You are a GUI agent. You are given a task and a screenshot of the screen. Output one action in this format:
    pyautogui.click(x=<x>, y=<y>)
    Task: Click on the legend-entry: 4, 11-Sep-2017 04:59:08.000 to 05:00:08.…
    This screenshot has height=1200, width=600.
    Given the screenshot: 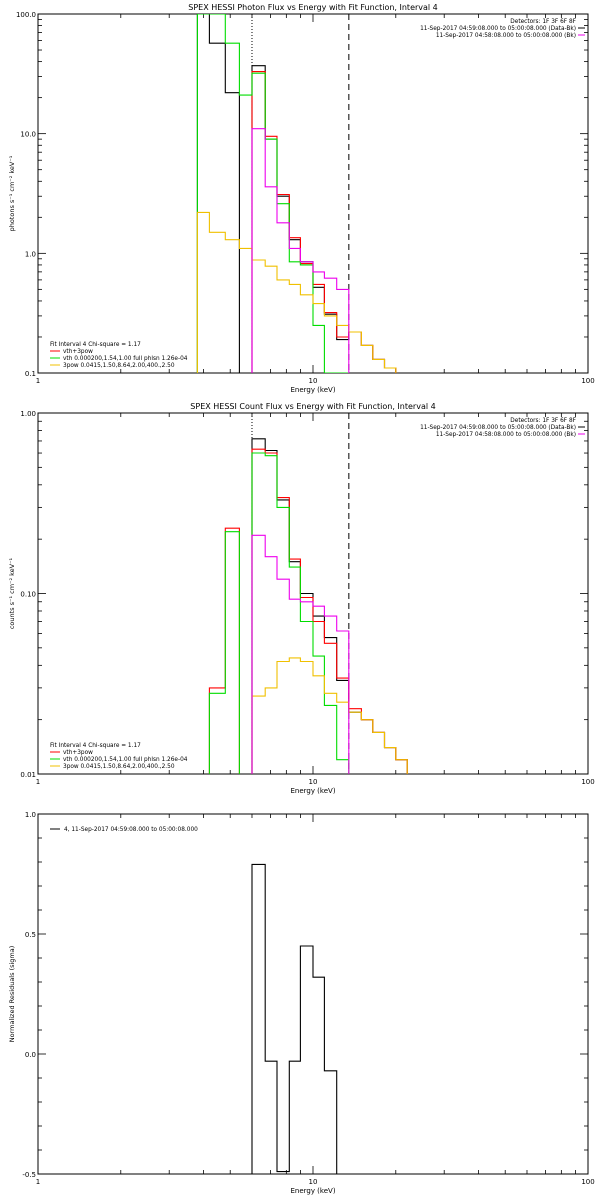 What is the action you would take?
    pyautogui.click(x=131, y=830)
    